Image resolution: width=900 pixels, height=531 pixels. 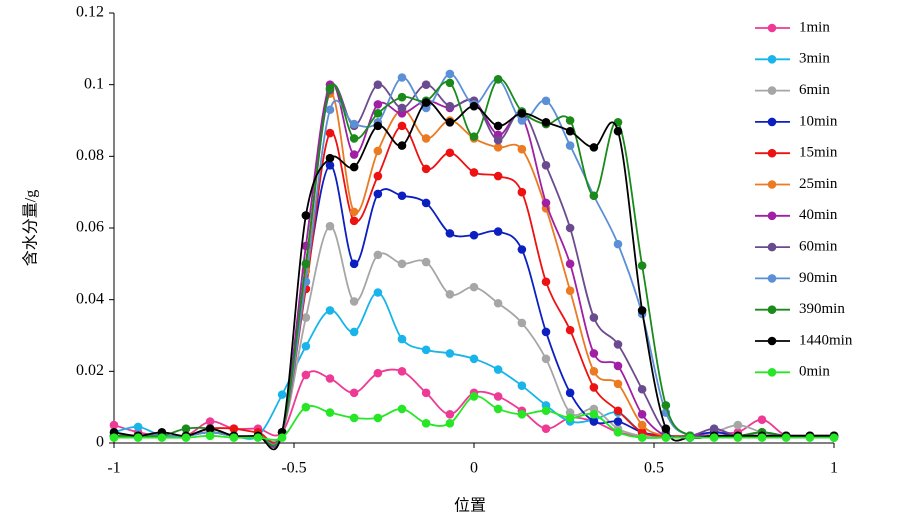 What do you see at coordinates (818, 278) in the screenshot?
I see `legend-label: 90min` at bounding box center [818, 278].